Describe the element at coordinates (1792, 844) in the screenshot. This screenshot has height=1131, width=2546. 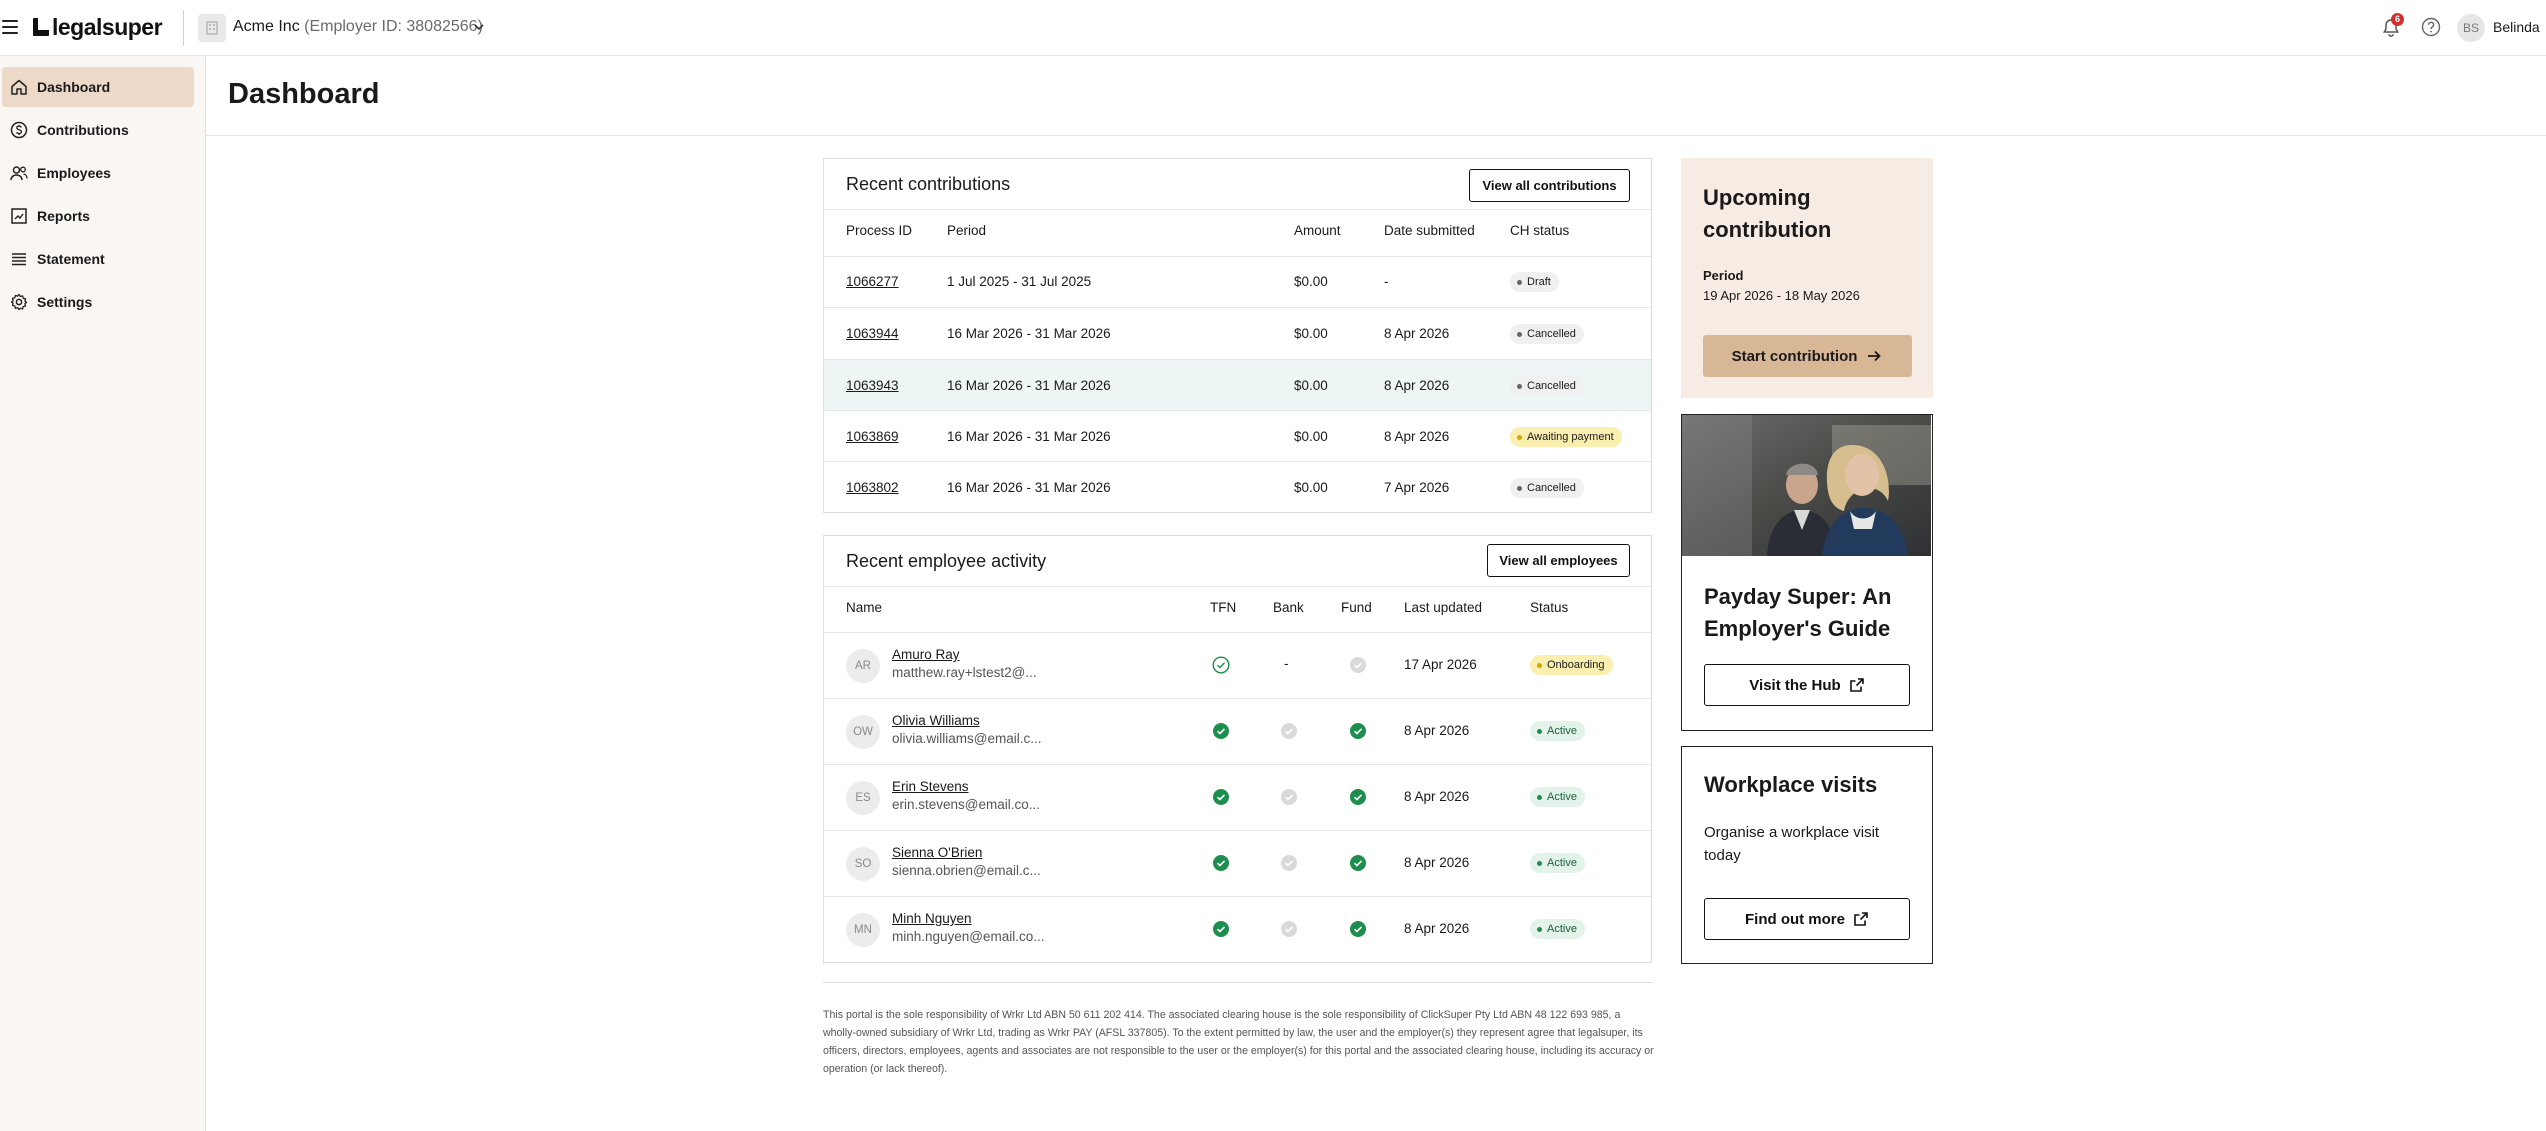
I see `card-description: Organise a workplace visit today` at that location.